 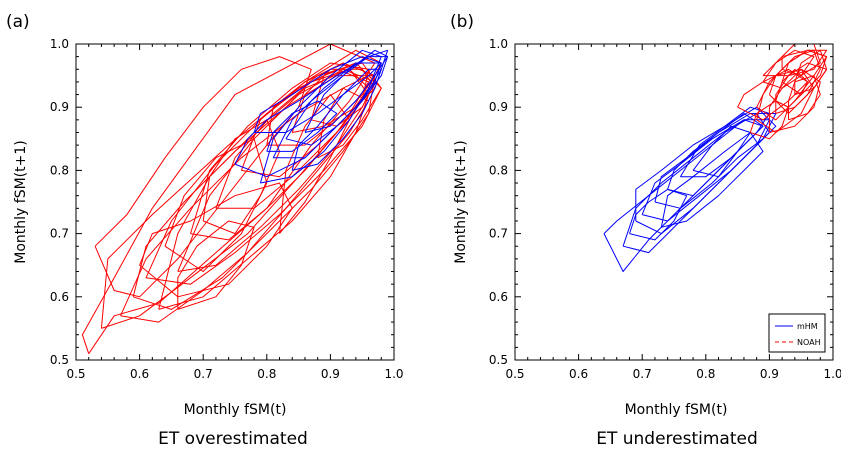 I want to click on panel-a-caption: ET overestimated, so click(x=233, y=439).